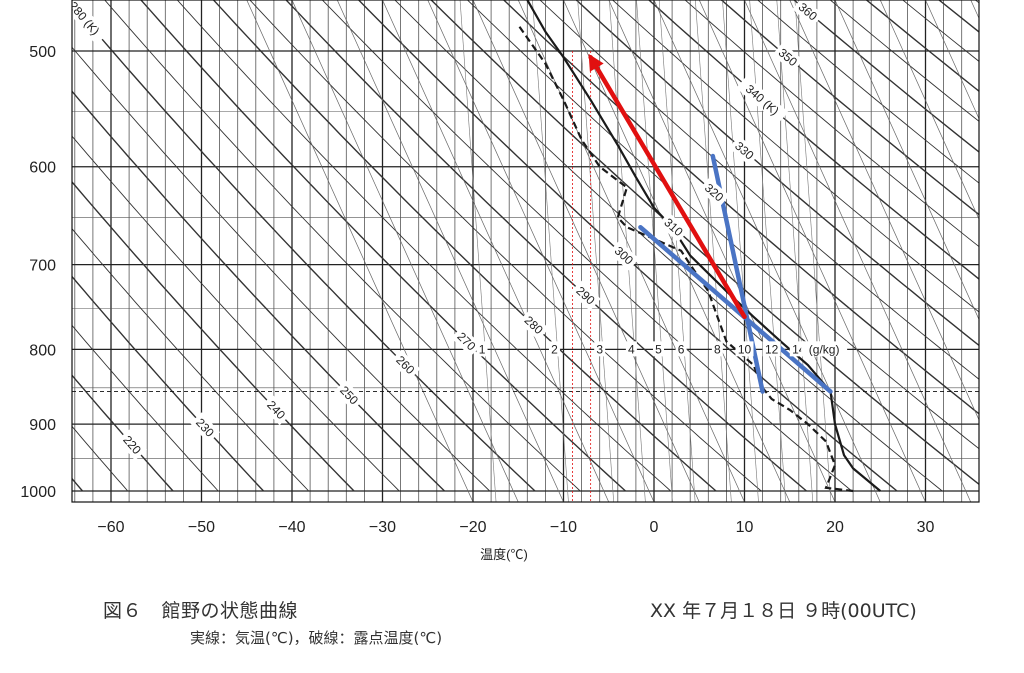 The width and height of the screenshot is (1024, 673). Describe the element at coordinates (42, 52) in the screenshot. I see `y-tick-label: 500` at that location.